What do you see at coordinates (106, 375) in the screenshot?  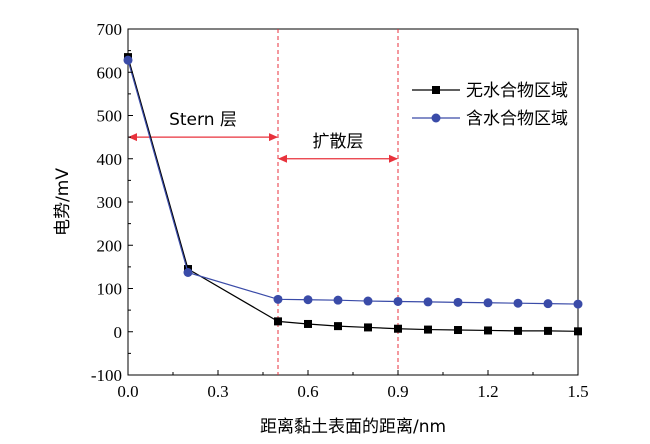 I see `y-tick-label: -100` at bounding box center [106, 375].